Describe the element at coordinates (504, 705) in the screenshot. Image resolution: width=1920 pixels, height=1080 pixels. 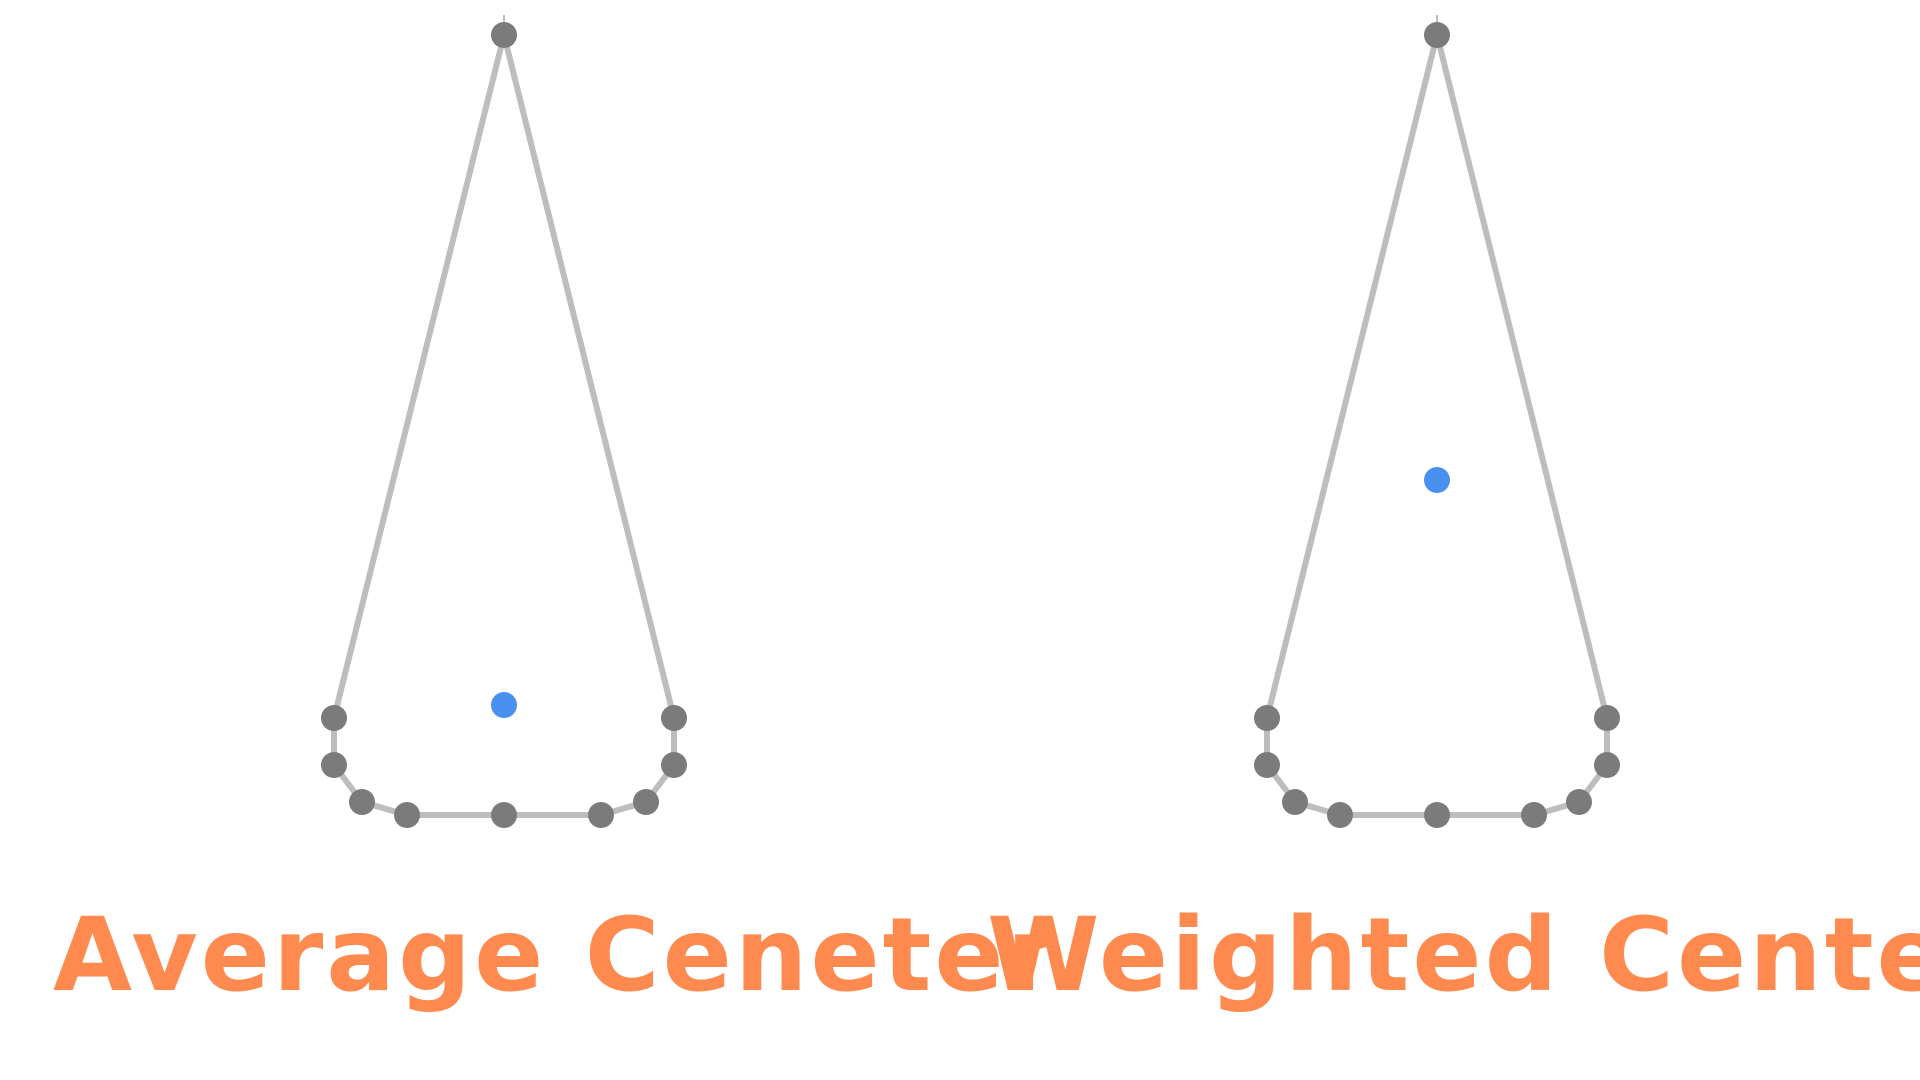
I see `average-center-point` at that location.